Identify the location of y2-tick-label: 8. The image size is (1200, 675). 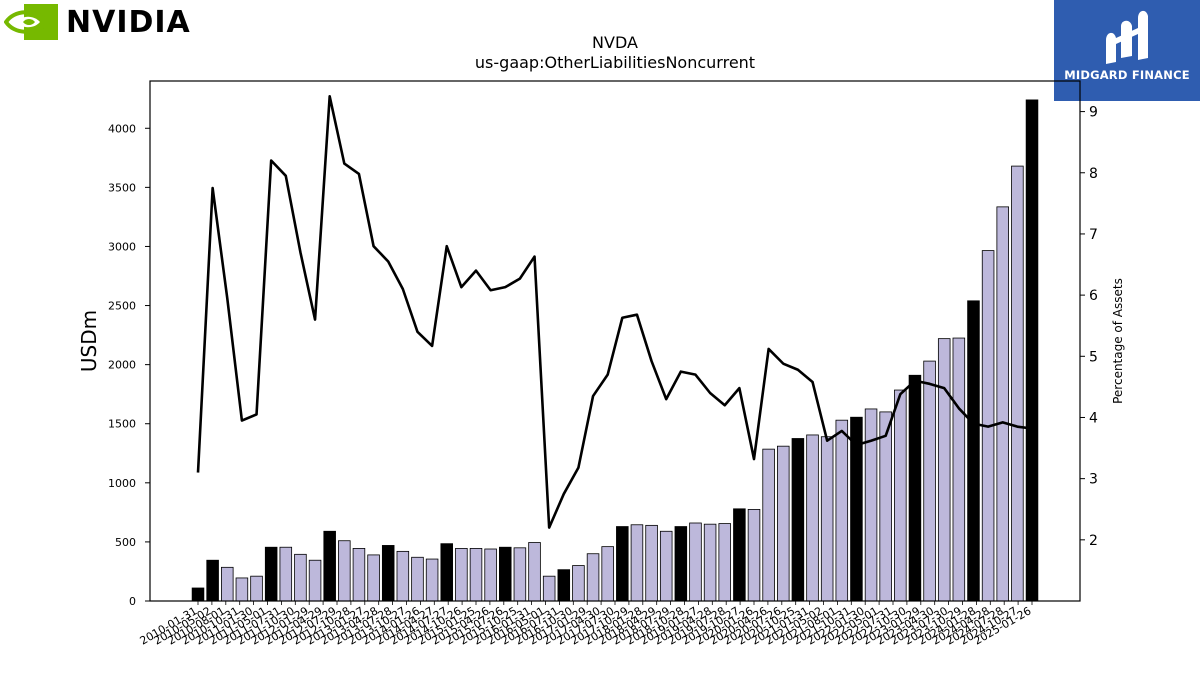
(1093, 174).